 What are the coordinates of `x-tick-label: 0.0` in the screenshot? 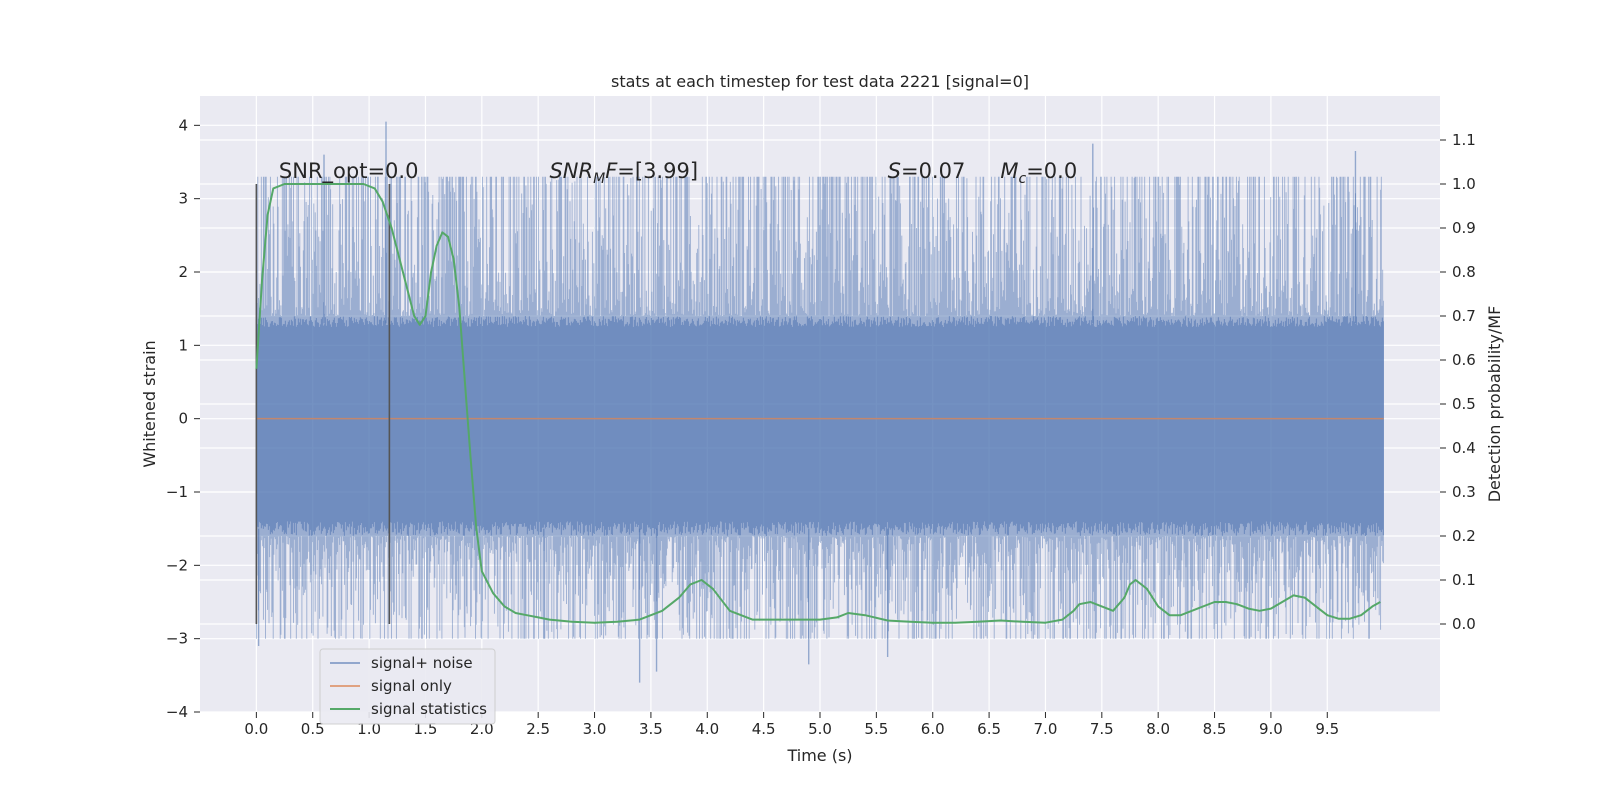 It's located at (256, 729).